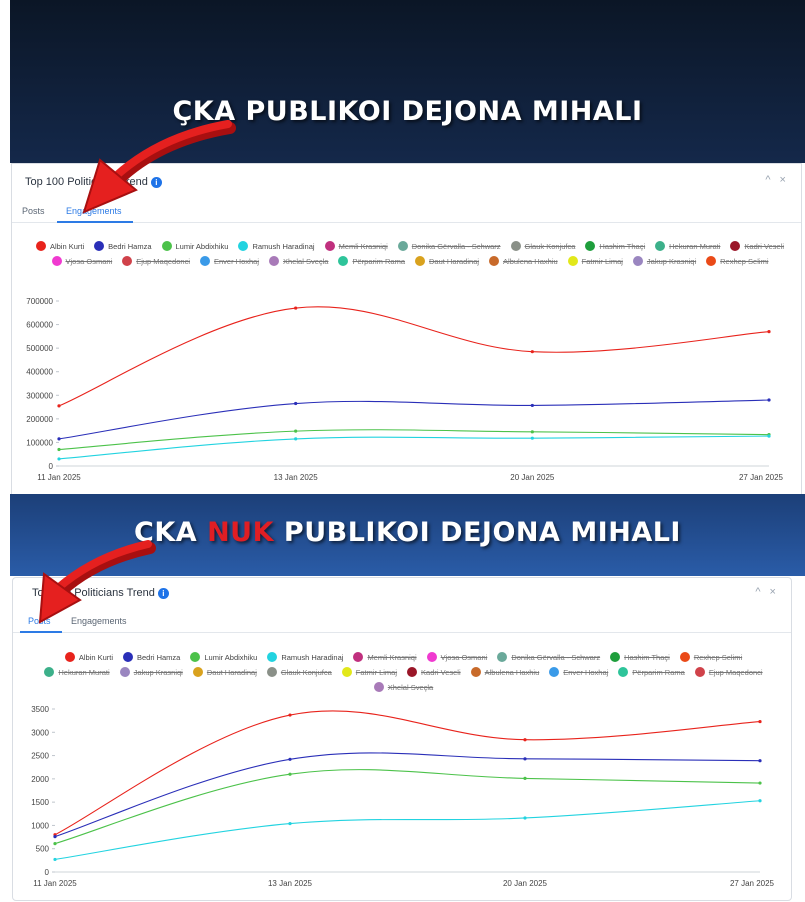  Describe the element at coordinates (454, 261) in the screenshot. I see `legend-label: Daut Haradinaj` at that location.